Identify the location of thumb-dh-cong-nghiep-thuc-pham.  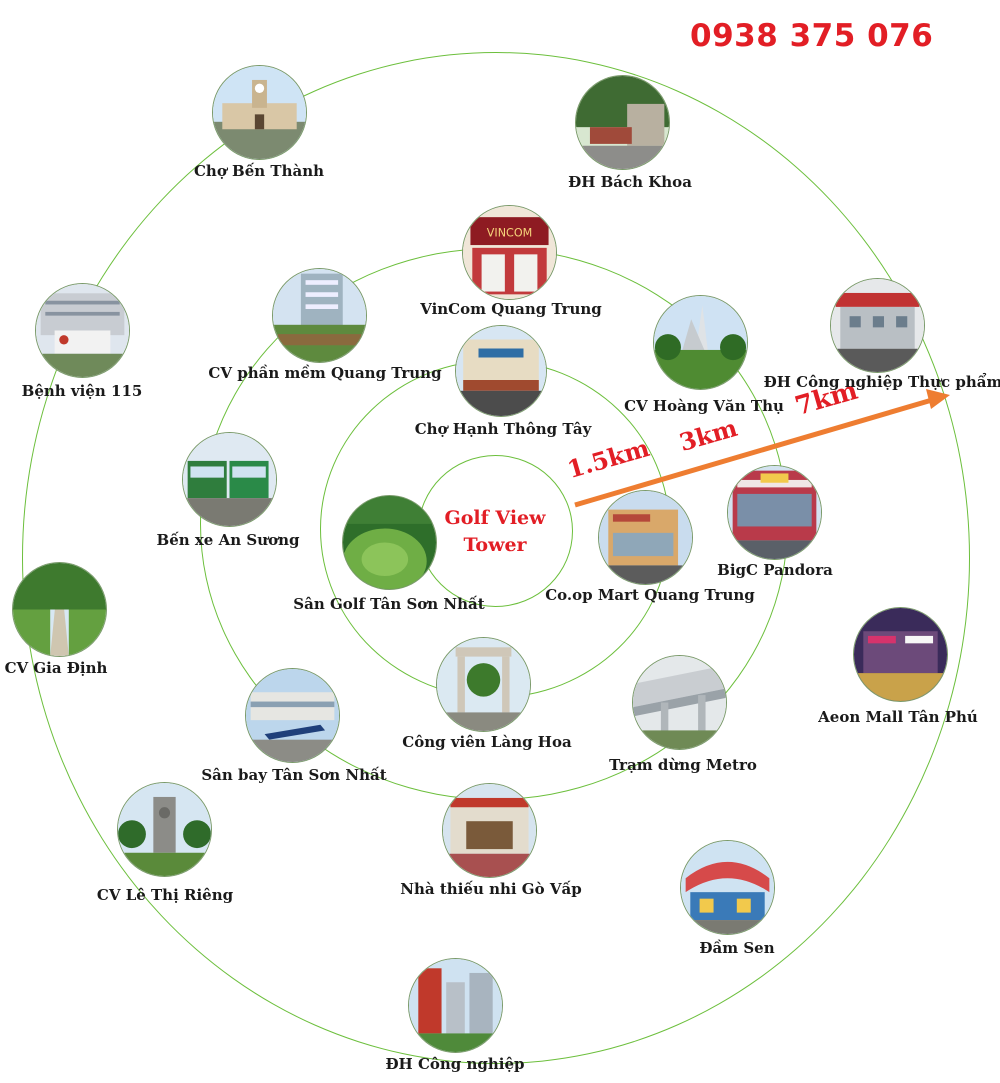
(877, 325).